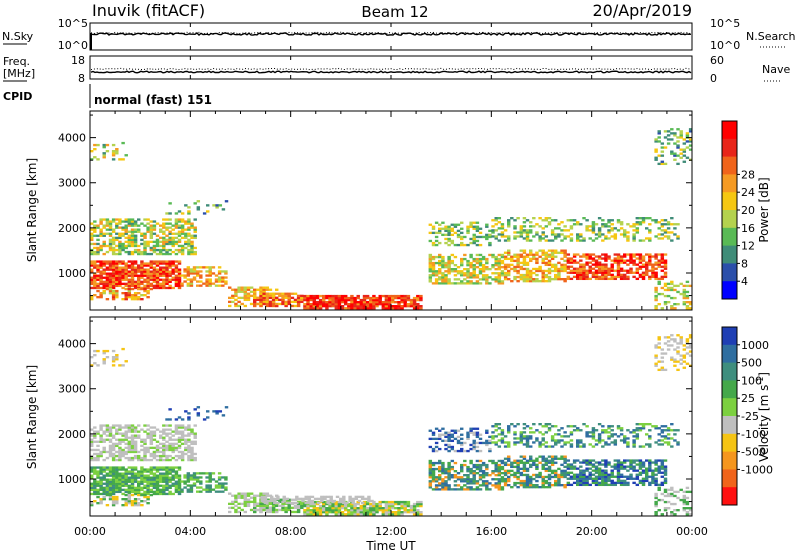 The image size is (800, 554). What do you see at coordinates (729, 272) in the screenshot?
I see `power-colorbar-swatch` at bounding box center [729, 272].